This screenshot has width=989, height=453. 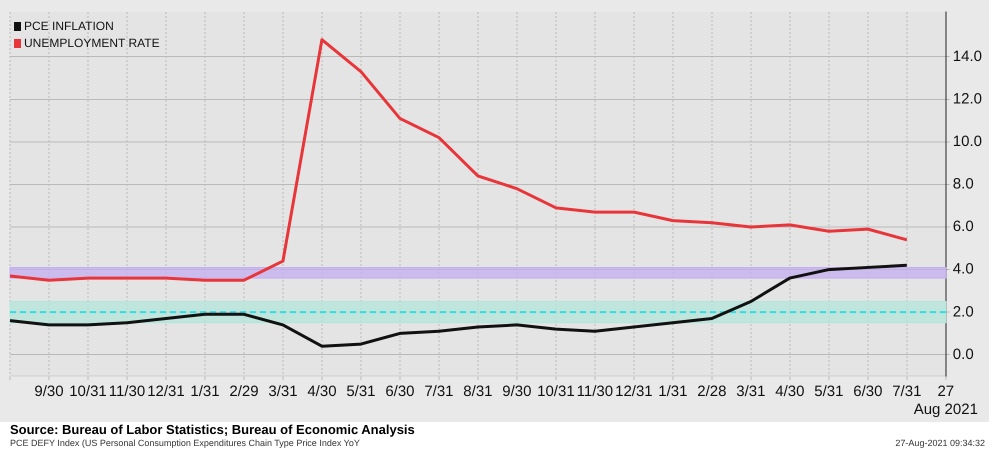 What do you see at coordinates (212, 429) in the screenshot?
I see `source-note: Source: Bureau of Labor Statistics; Bureau of Economic Analysis` at bounding box center [212, 429].